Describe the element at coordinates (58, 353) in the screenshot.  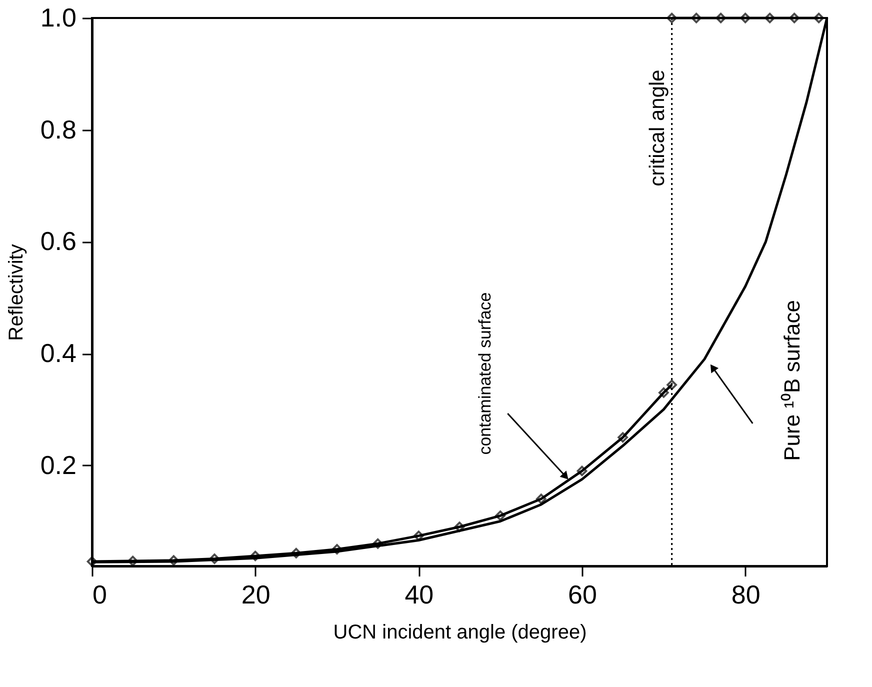
I see `y-tick-label: 0.4` at that location.